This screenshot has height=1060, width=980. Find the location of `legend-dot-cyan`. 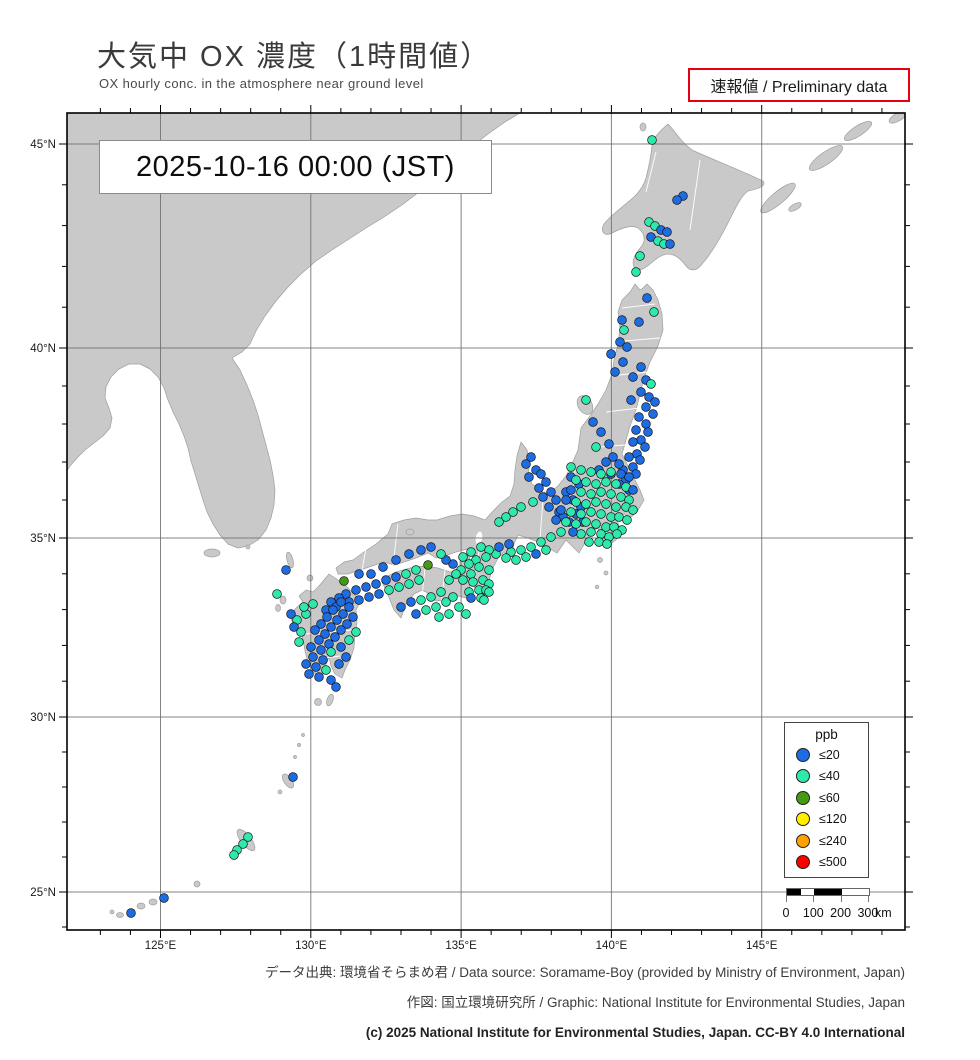

legend-dot-cyan is located at coordinates (803, 776).